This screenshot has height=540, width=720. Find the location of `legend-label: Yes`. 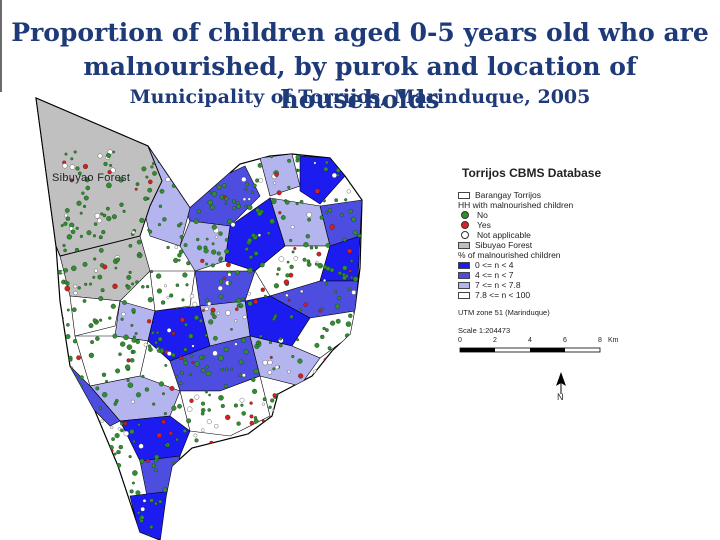

legend-label: Yes is located at coordinates (484, 225).